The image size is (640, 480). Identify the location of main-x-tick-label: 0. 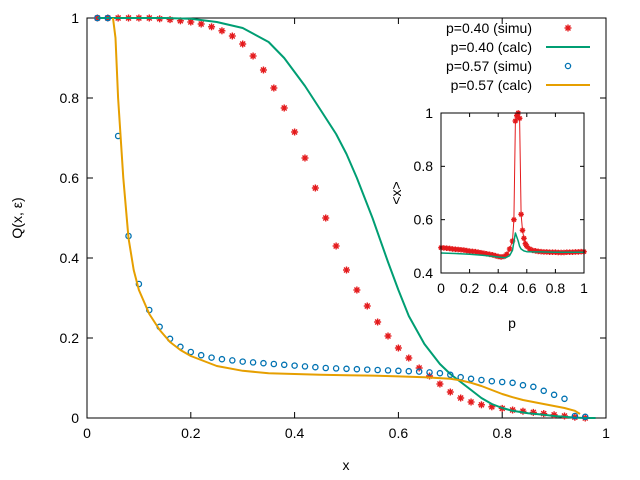
(87, 433).